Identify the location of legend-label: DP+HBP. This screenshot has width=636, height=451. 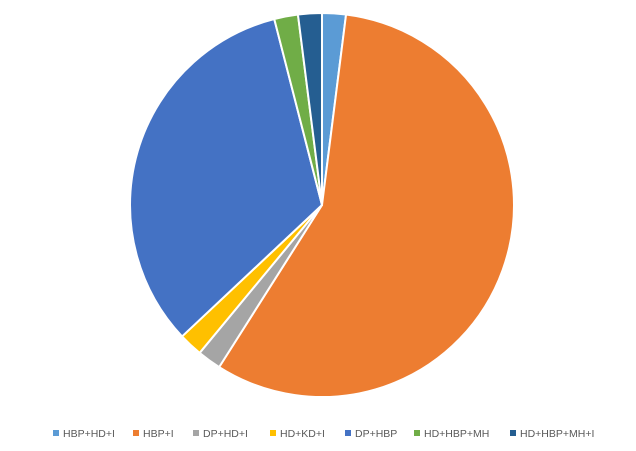
(376, 434).